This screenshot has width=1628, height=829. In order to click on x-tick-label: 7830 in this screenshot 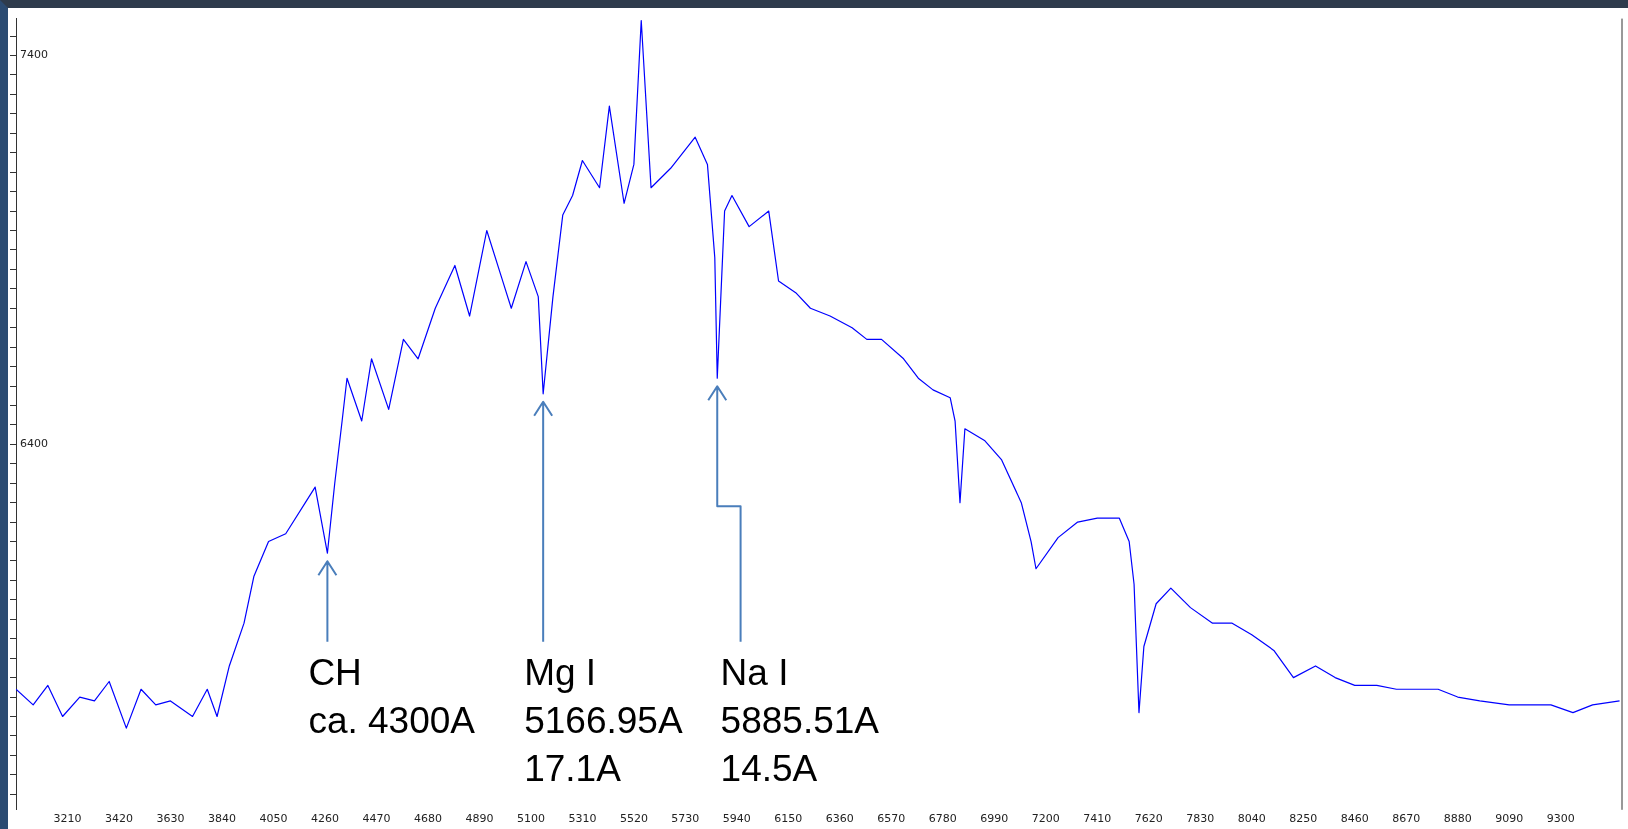, I will do `click(1200, 819)`.